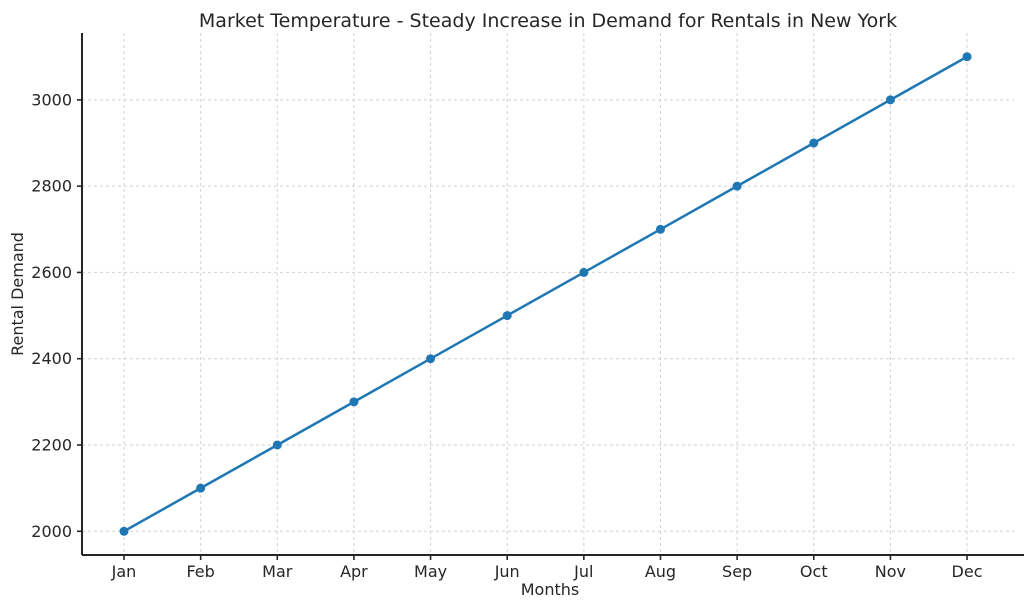 This screenshot has width=1024, height=611. I want to click on x-tick-label: Aug, so click(660, 571).